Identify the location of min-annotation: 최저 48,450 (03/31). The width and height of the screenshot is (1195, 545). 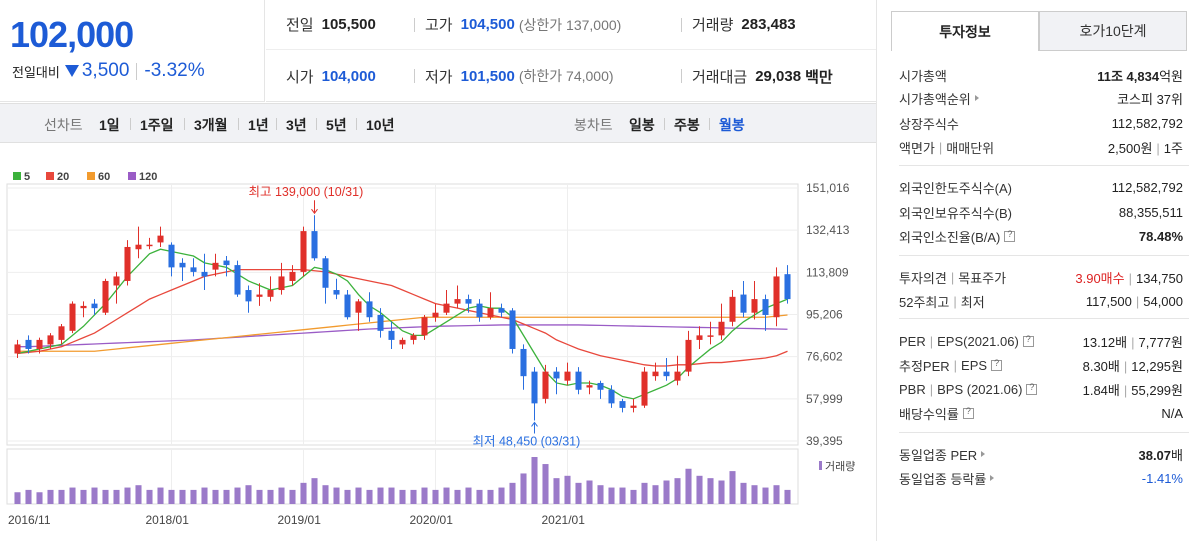
(527, 441).